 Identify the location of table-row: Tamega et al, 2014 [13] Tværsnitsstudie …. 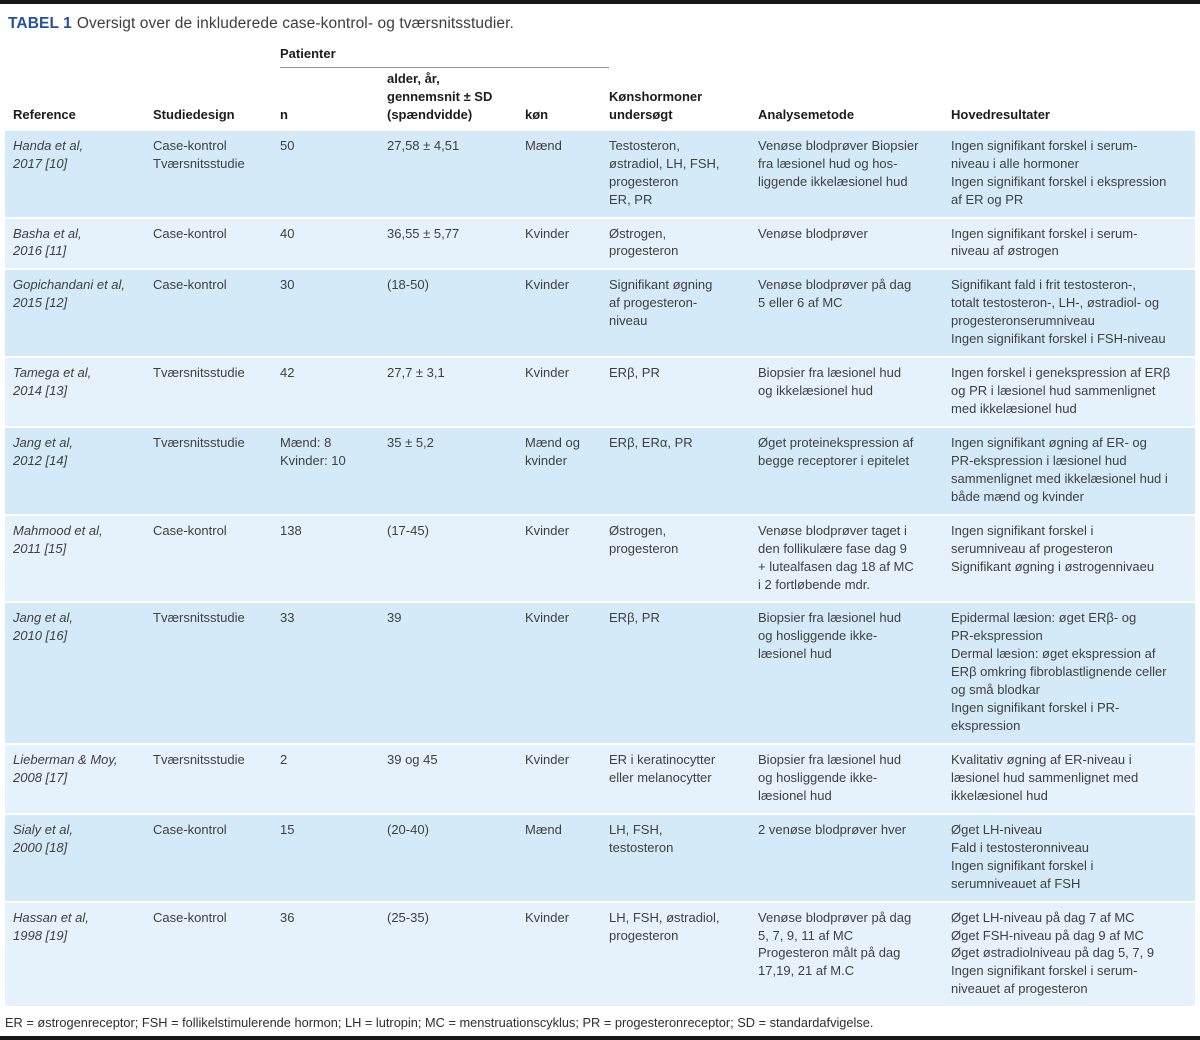
(600, 392).